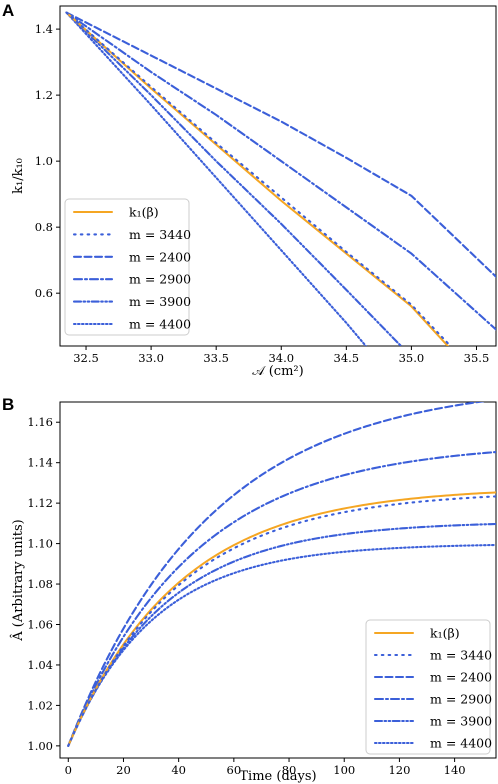 The width and height of the screenshot is (498, 784). I want to click on panel-b-x-ticks: 0 20 40 60 80 100 120 140, so click(265, 767).